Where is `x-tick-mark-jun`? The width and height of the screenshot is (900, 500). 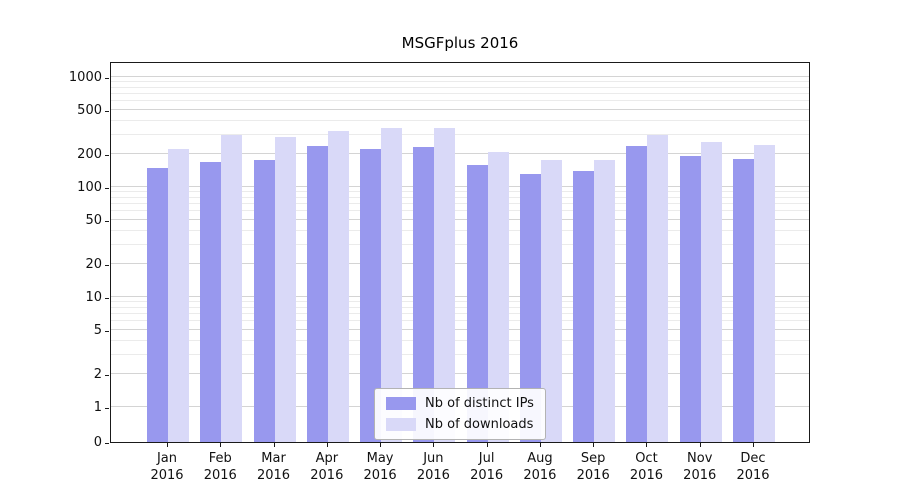
x-tick-mark-jun is located at coordinates (434, 445).